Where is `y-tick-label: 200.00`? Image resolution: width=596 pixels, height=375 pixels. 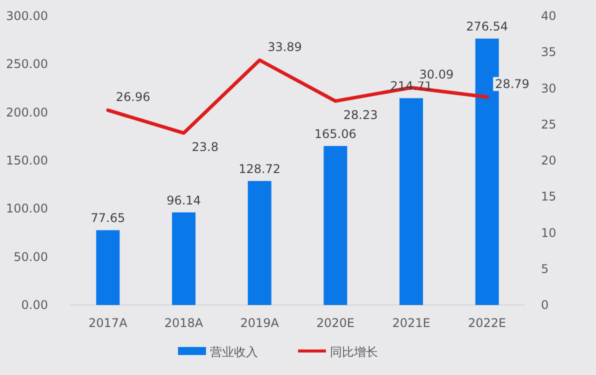
y-tick-label: 200.00 is located at coordinates (27, 112).